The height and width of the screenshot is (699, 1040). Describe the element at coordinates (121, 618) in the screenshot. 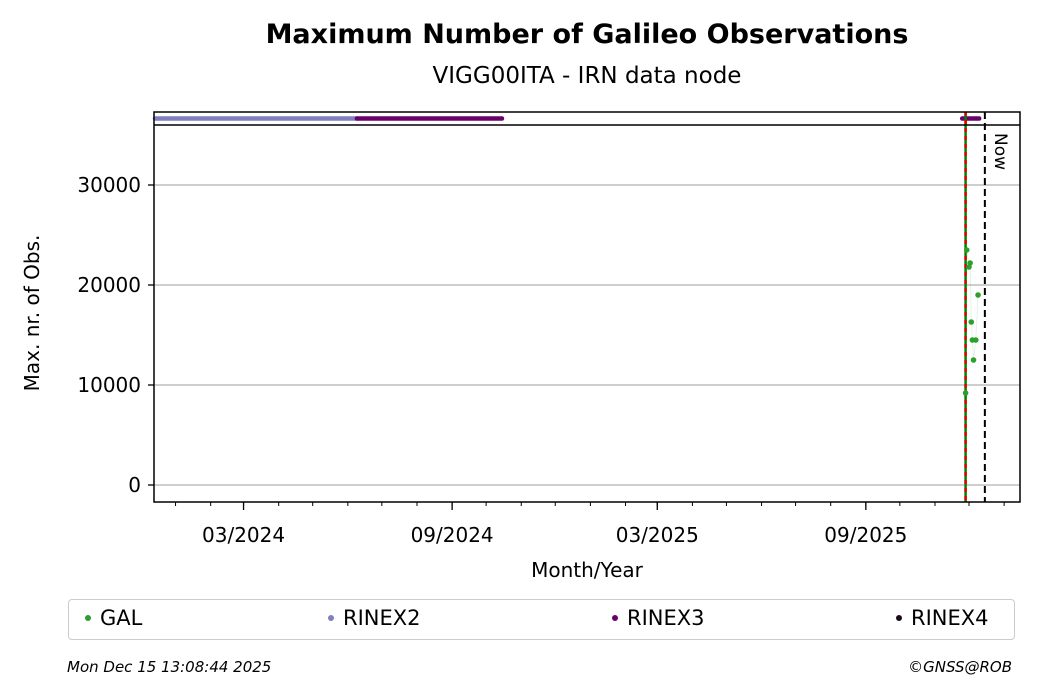

I see `legend-label: GAL` at that location.